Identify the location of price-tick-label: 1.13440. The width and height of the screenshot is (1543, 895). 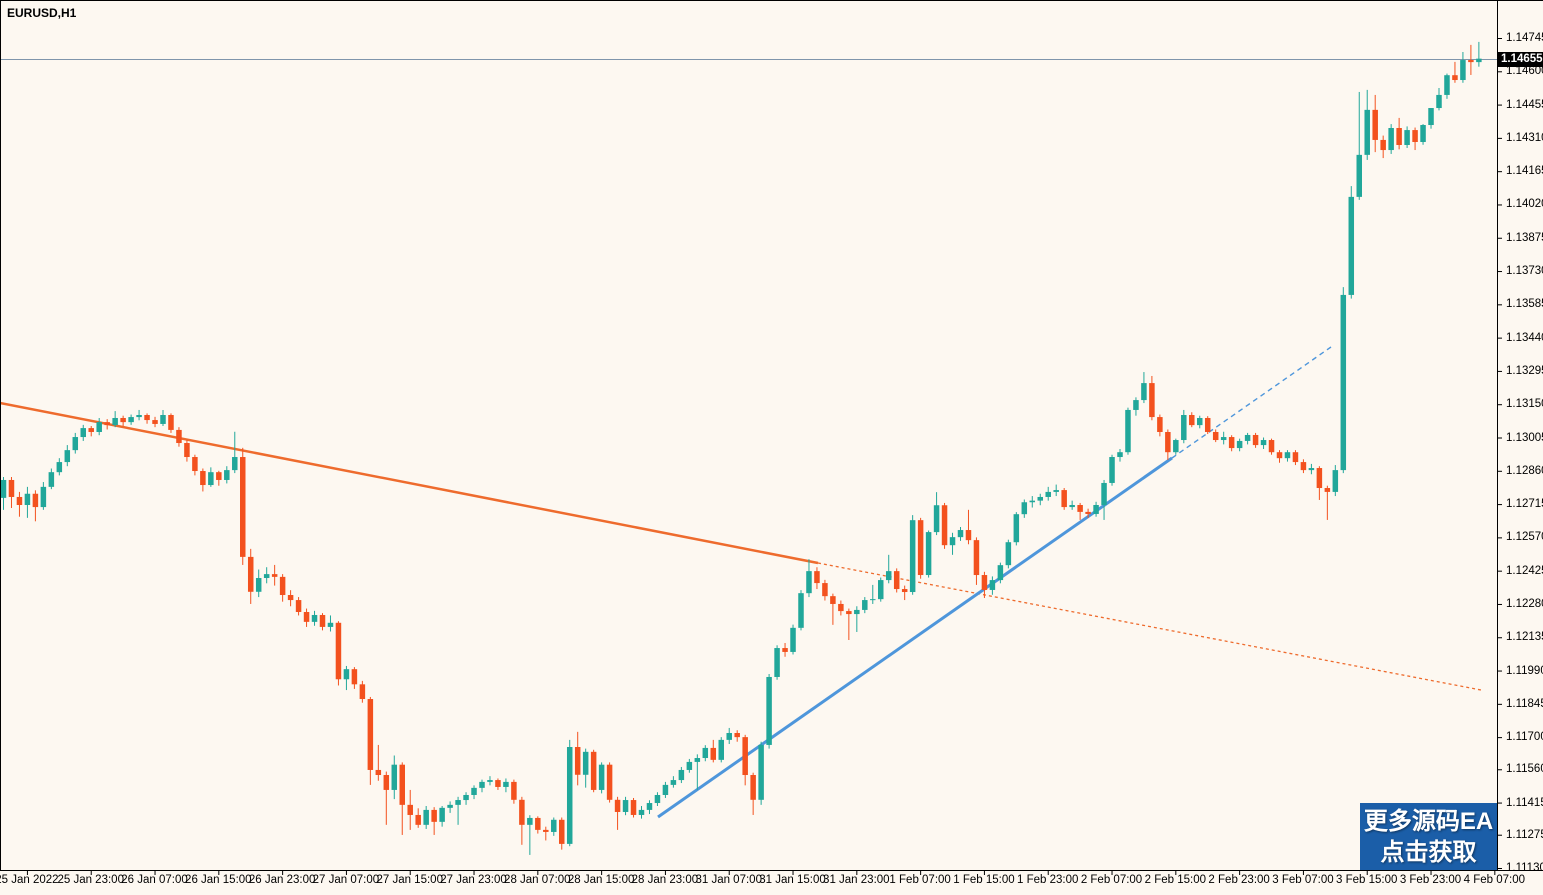
(1524, 337).